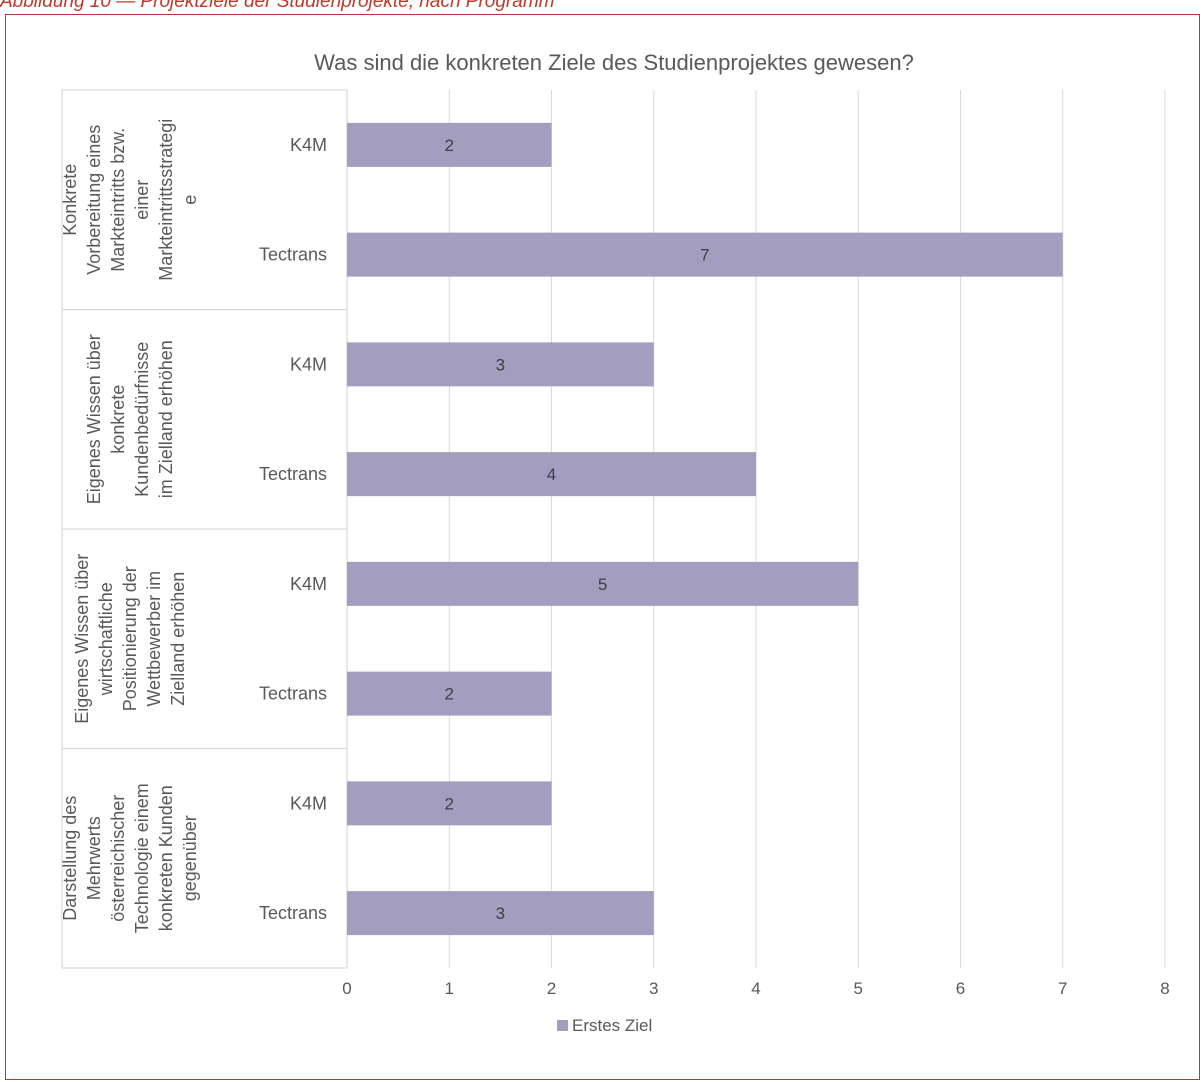 This screenshot has width=1202, height=1082. I want to click on legend-swatch, so click(562, 1025).